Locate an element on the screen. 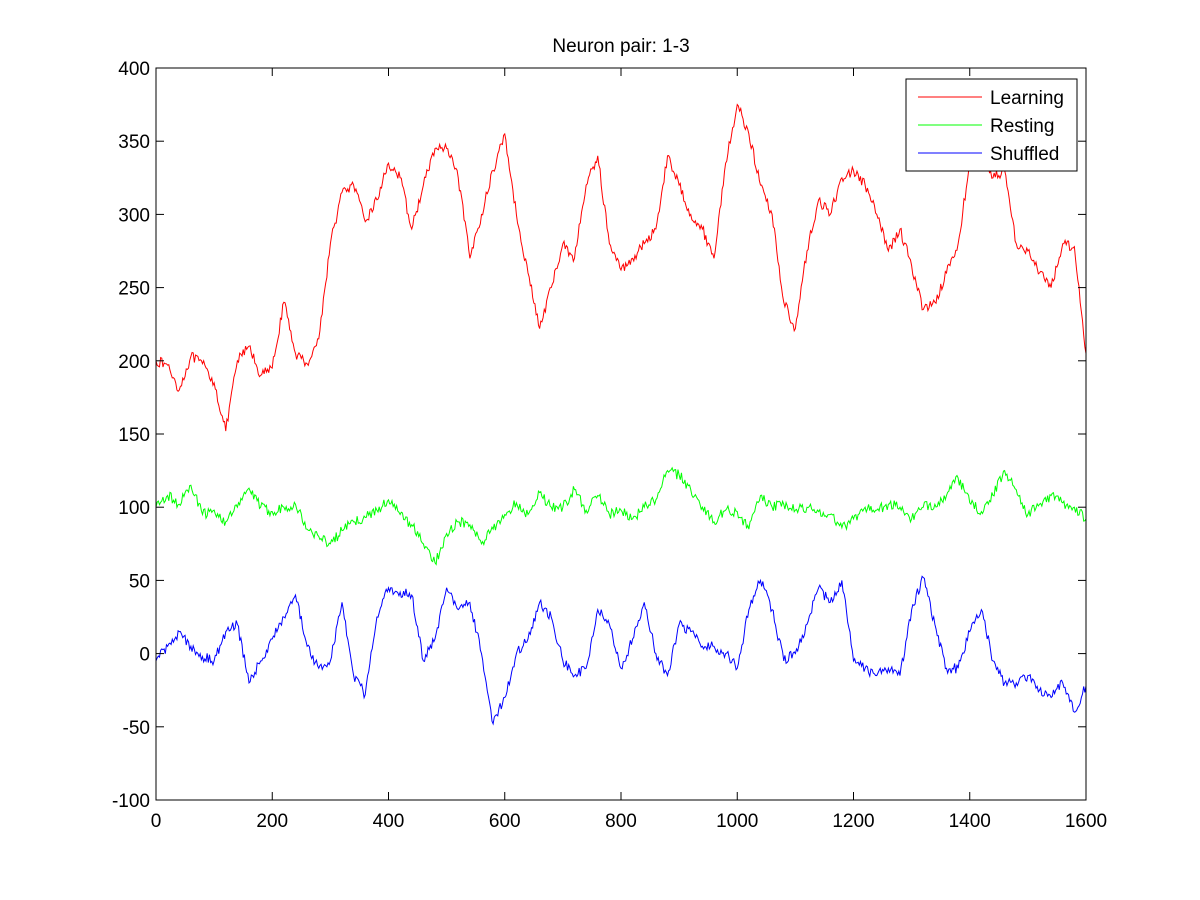 The height and width of the screenshot is (900, 1200). y-tick-label: 50 is located at coordinates (139, 581).